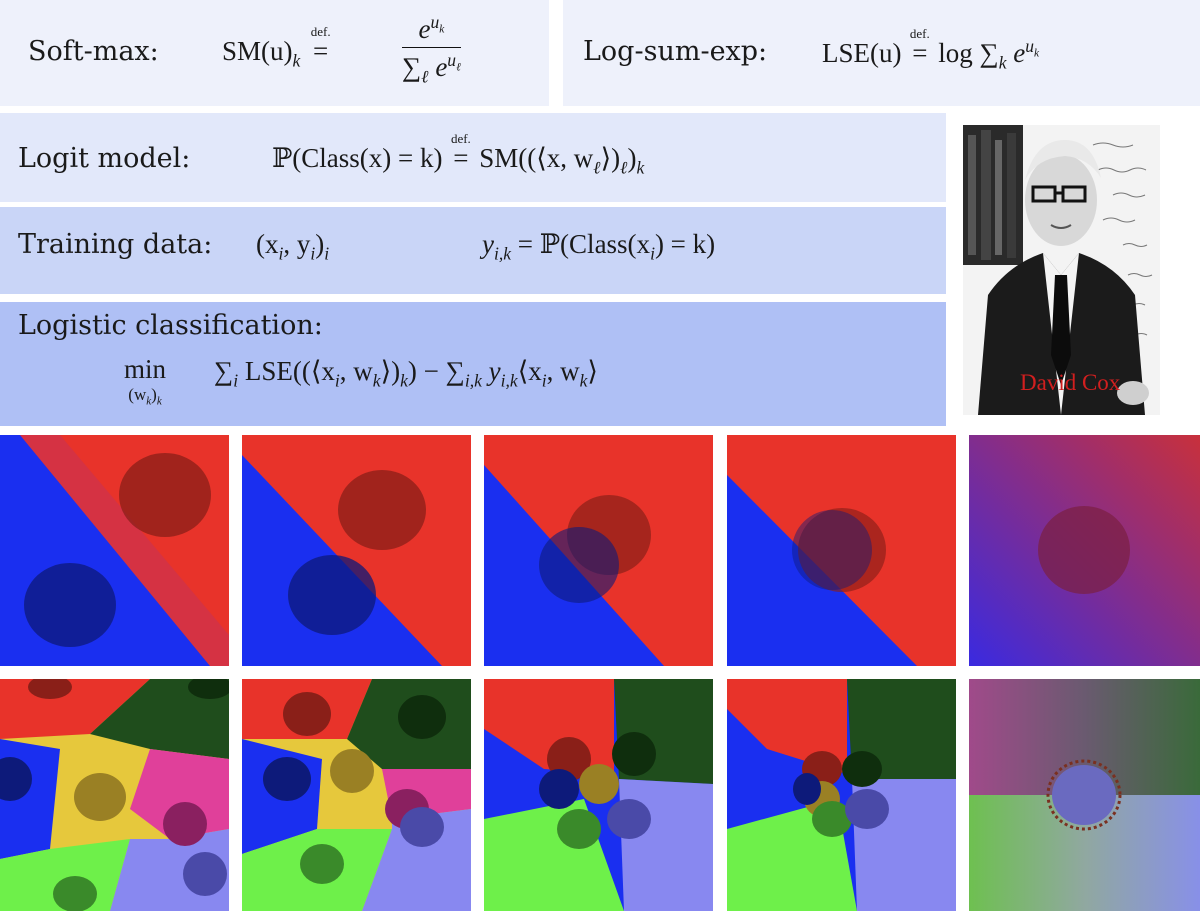 The image size is (1200, 911). Describe the element at coordinates (1061, 270) in the screenshot. I see `portrait-photo` at that location.